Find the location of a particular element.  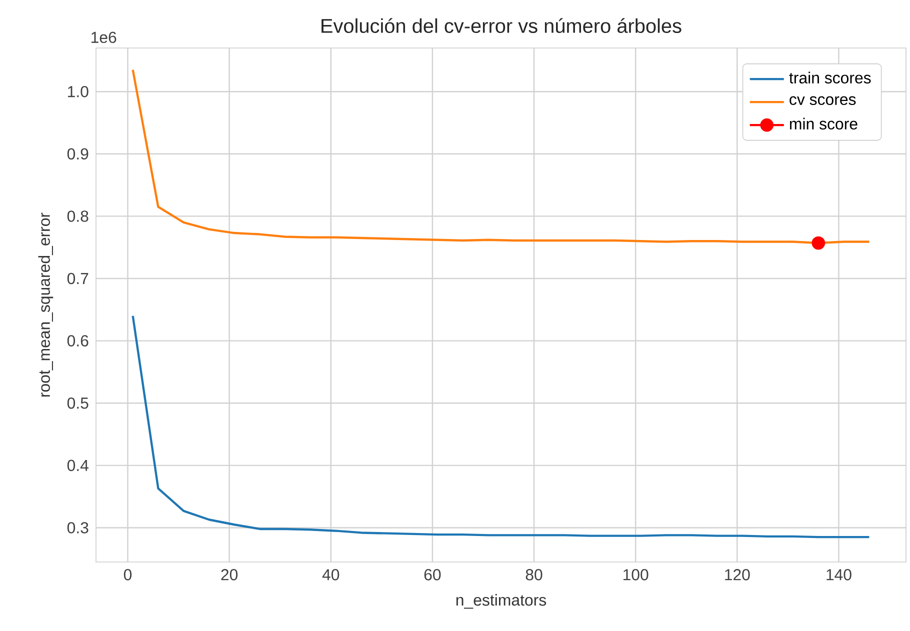

x-axis-title: n_estimators is located at coordinates (501, 601).